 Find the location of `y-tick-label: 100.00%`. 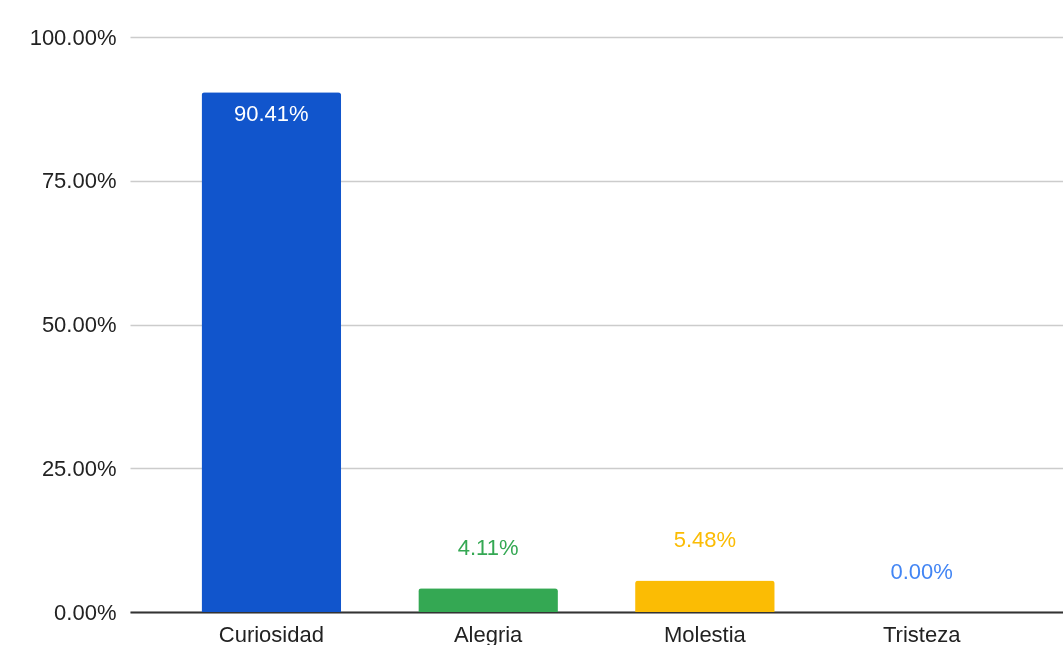

y-tick-label: 100.00% is located at coordinates (73, 37).